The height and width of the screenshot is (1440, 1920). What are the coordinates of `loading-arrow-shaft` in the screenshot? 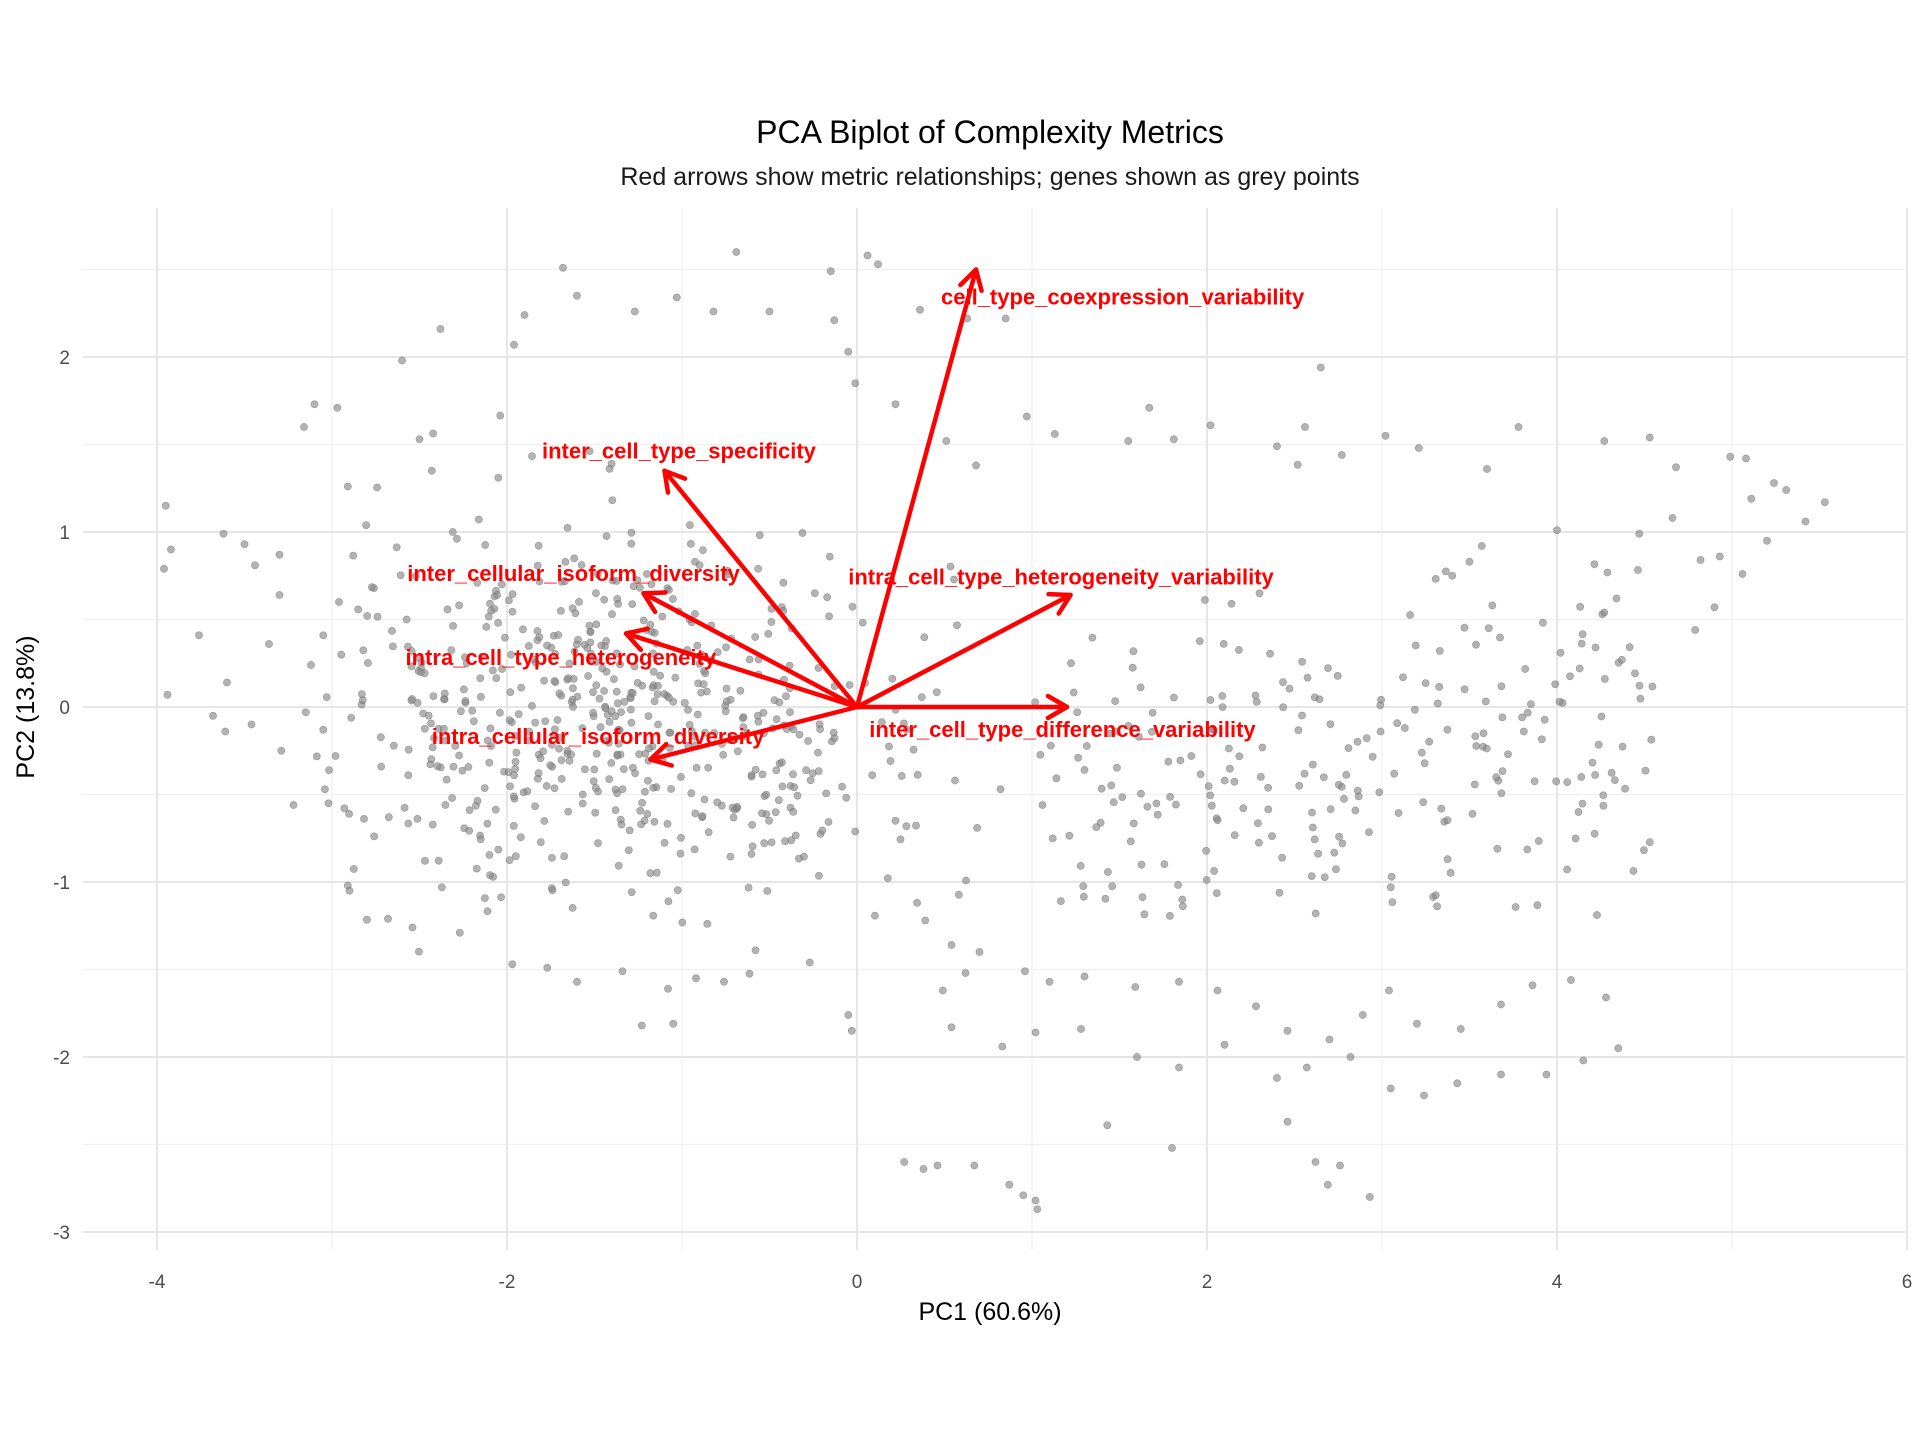 It's located at (750, 650).